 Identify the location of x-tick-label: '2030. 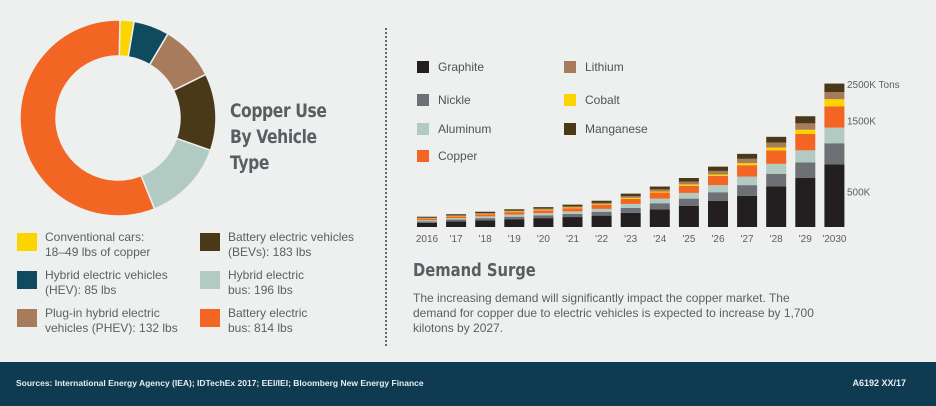
(834, 239).